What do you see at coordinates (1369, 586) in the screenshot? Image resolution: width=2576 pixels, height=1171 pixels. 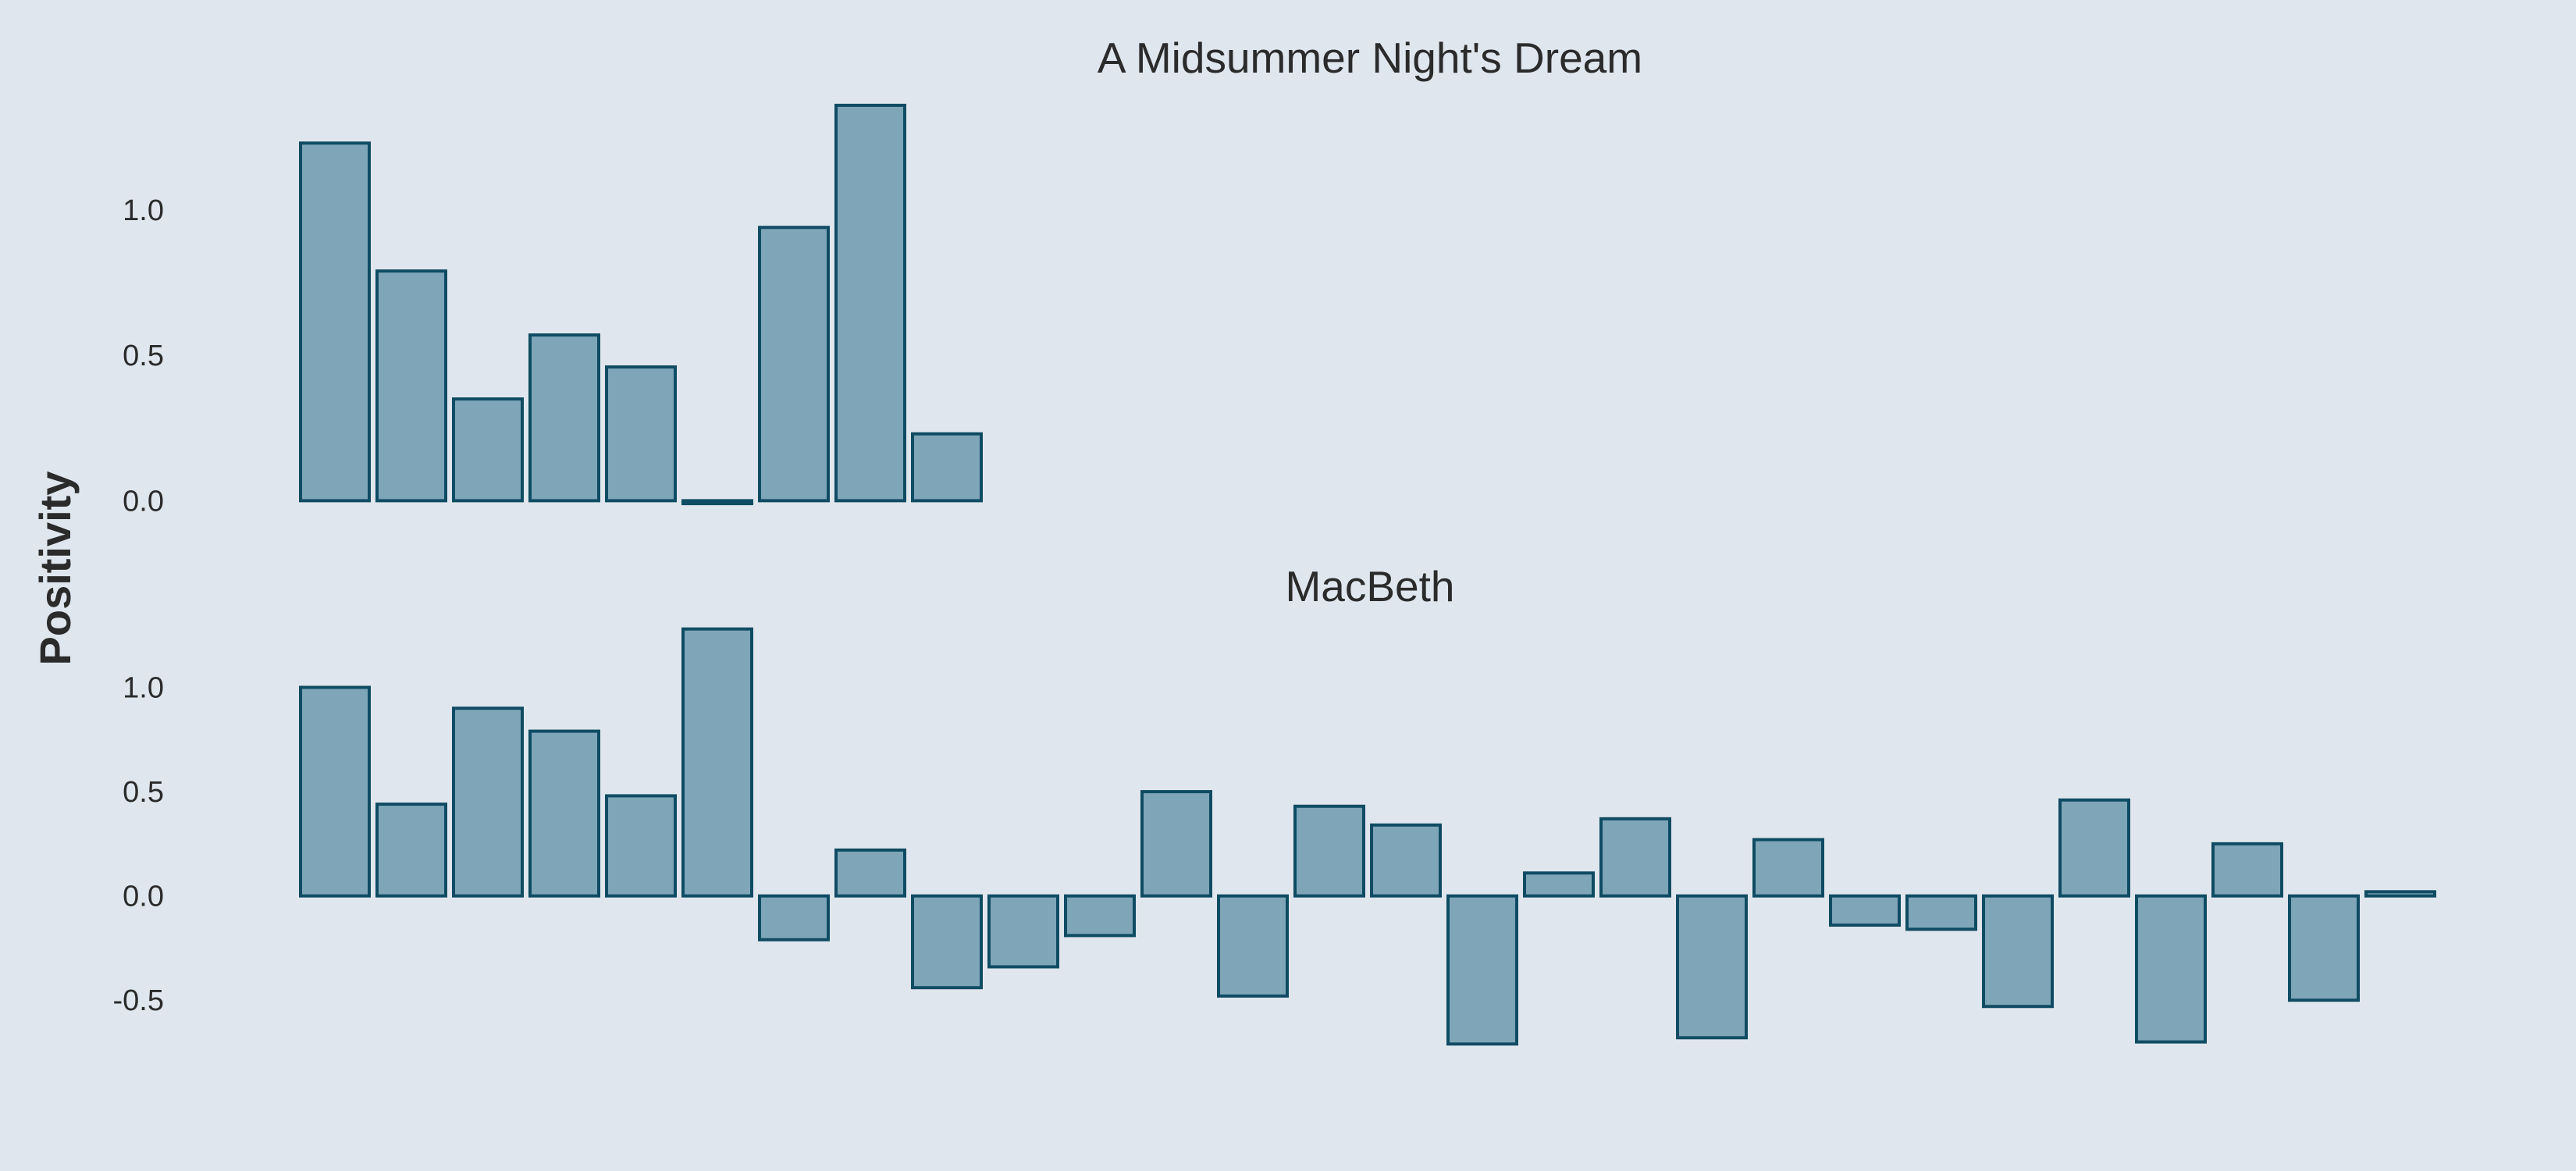 I see `panel-title: MacBeth` at bounding box center [1369, 586].